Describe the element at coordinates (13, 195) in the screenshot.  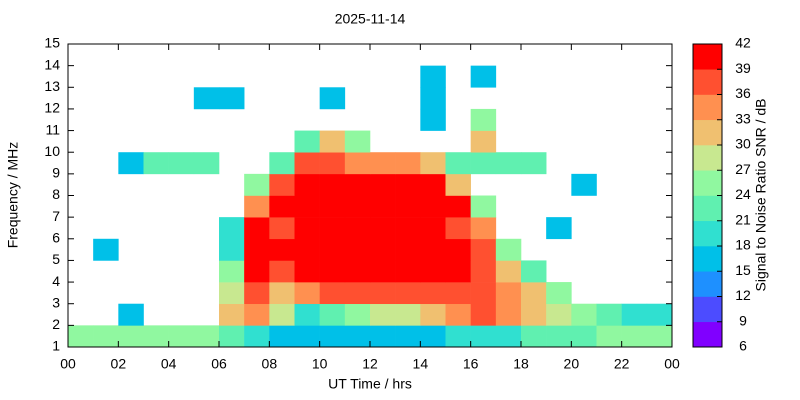
I see `y-axis-label: Frequency / MHz` at that location.